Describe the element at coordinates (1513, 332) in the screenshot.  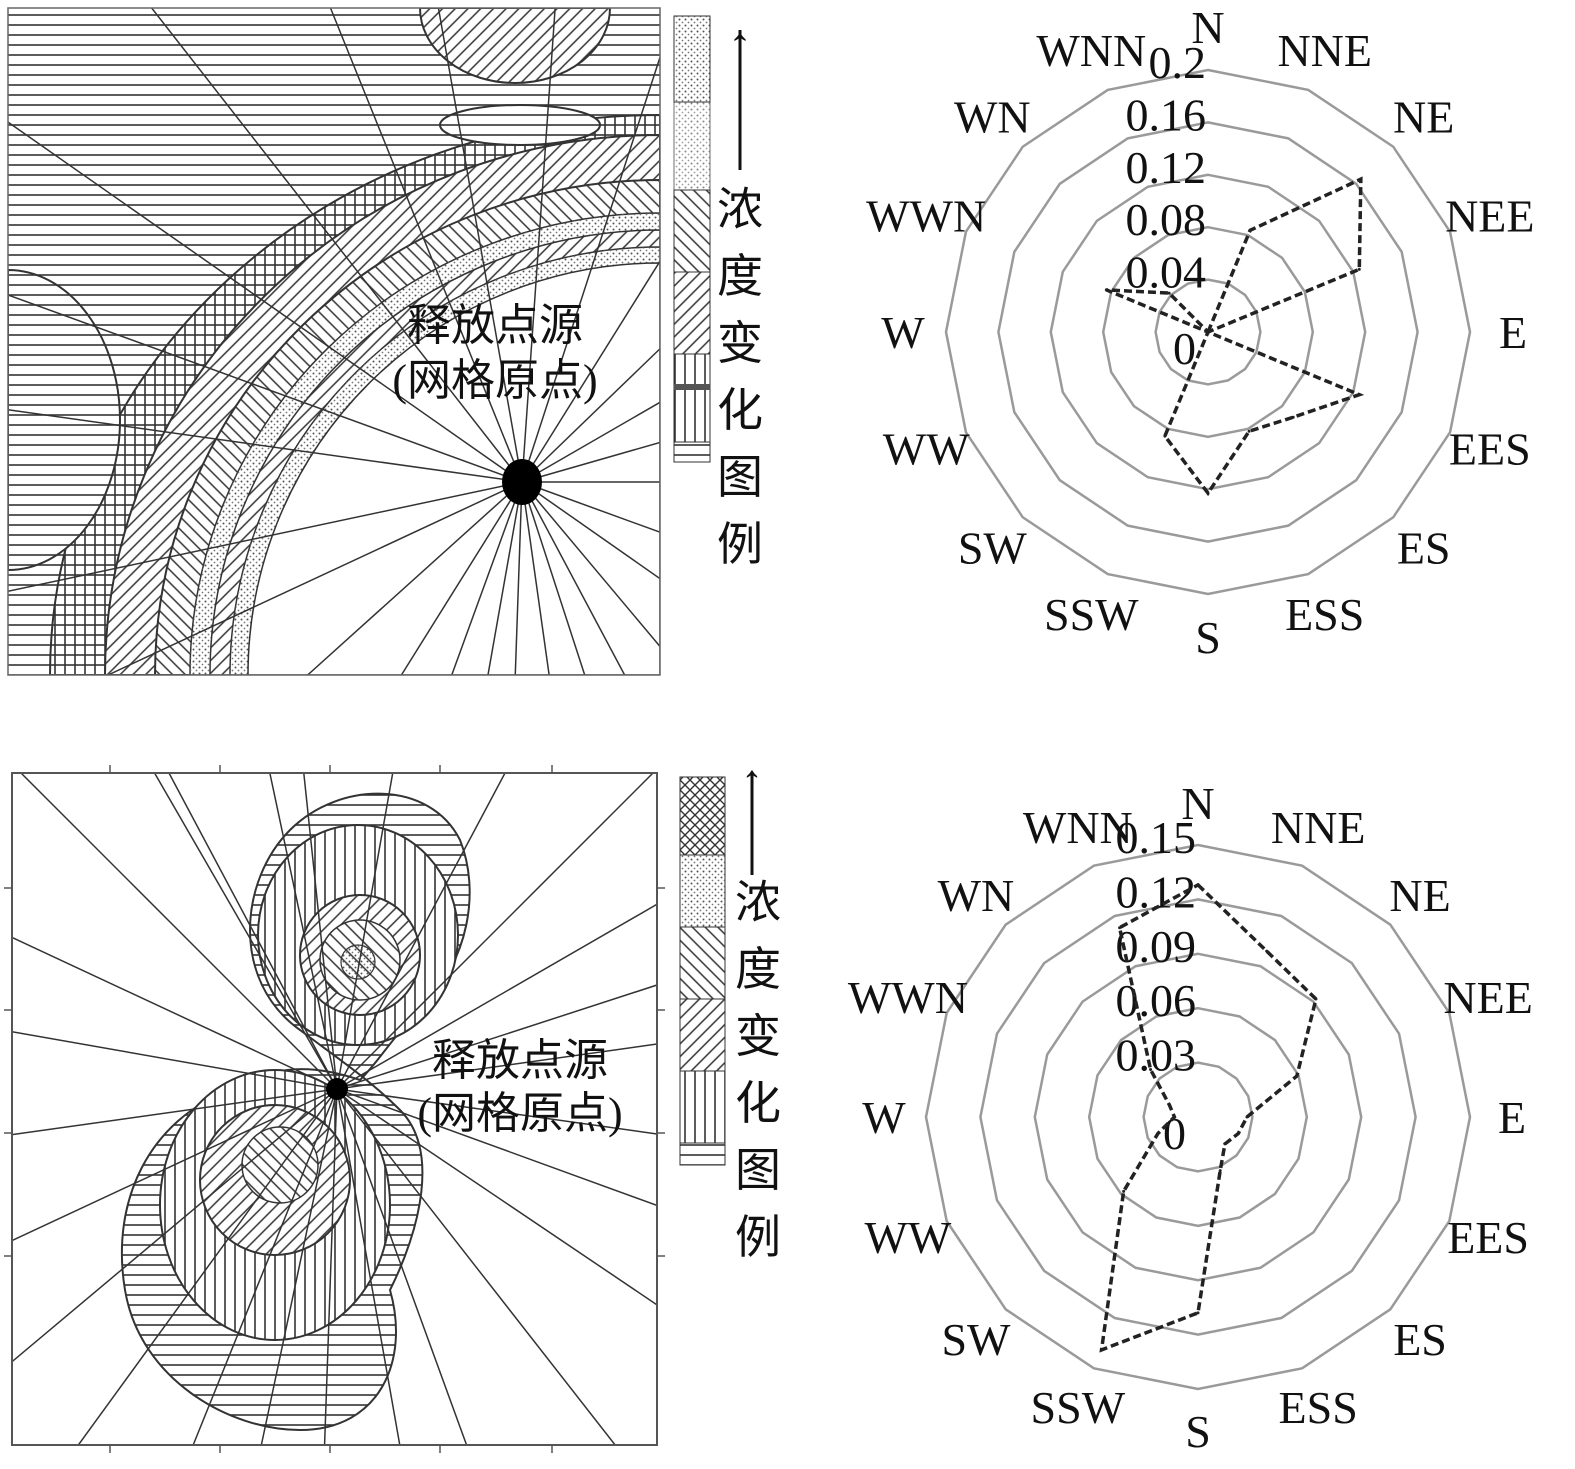
I see `radar-direction-label: E` at that location.